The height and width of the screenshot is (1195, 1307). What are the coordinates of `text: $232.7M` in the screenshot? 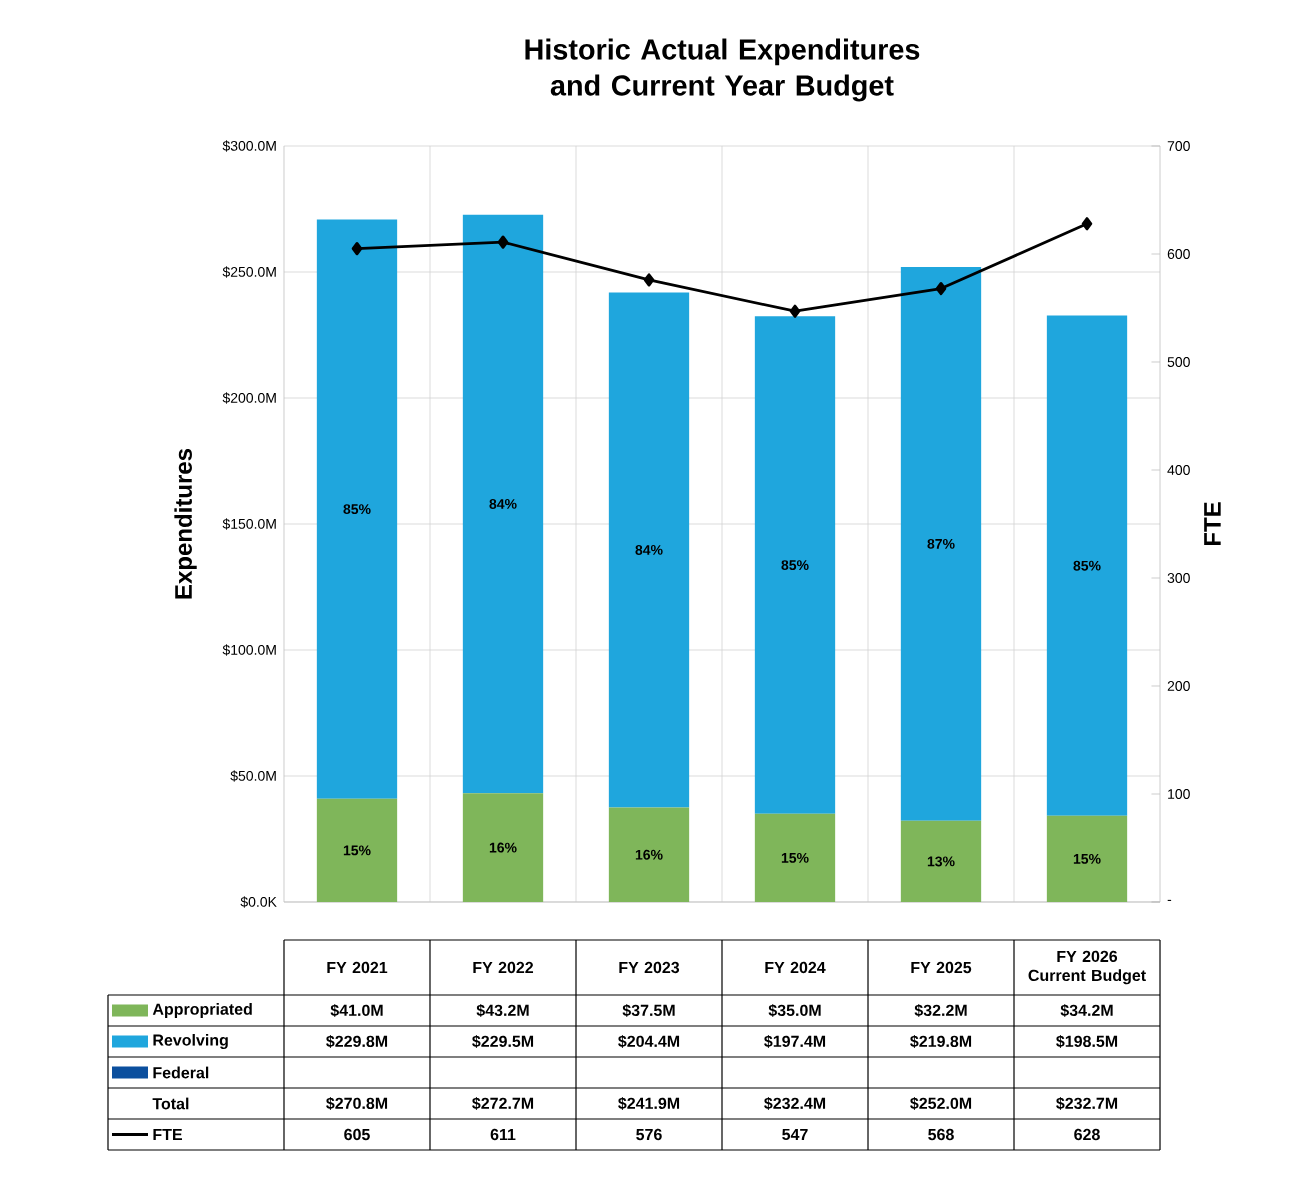 It's located at (1087, 1103).